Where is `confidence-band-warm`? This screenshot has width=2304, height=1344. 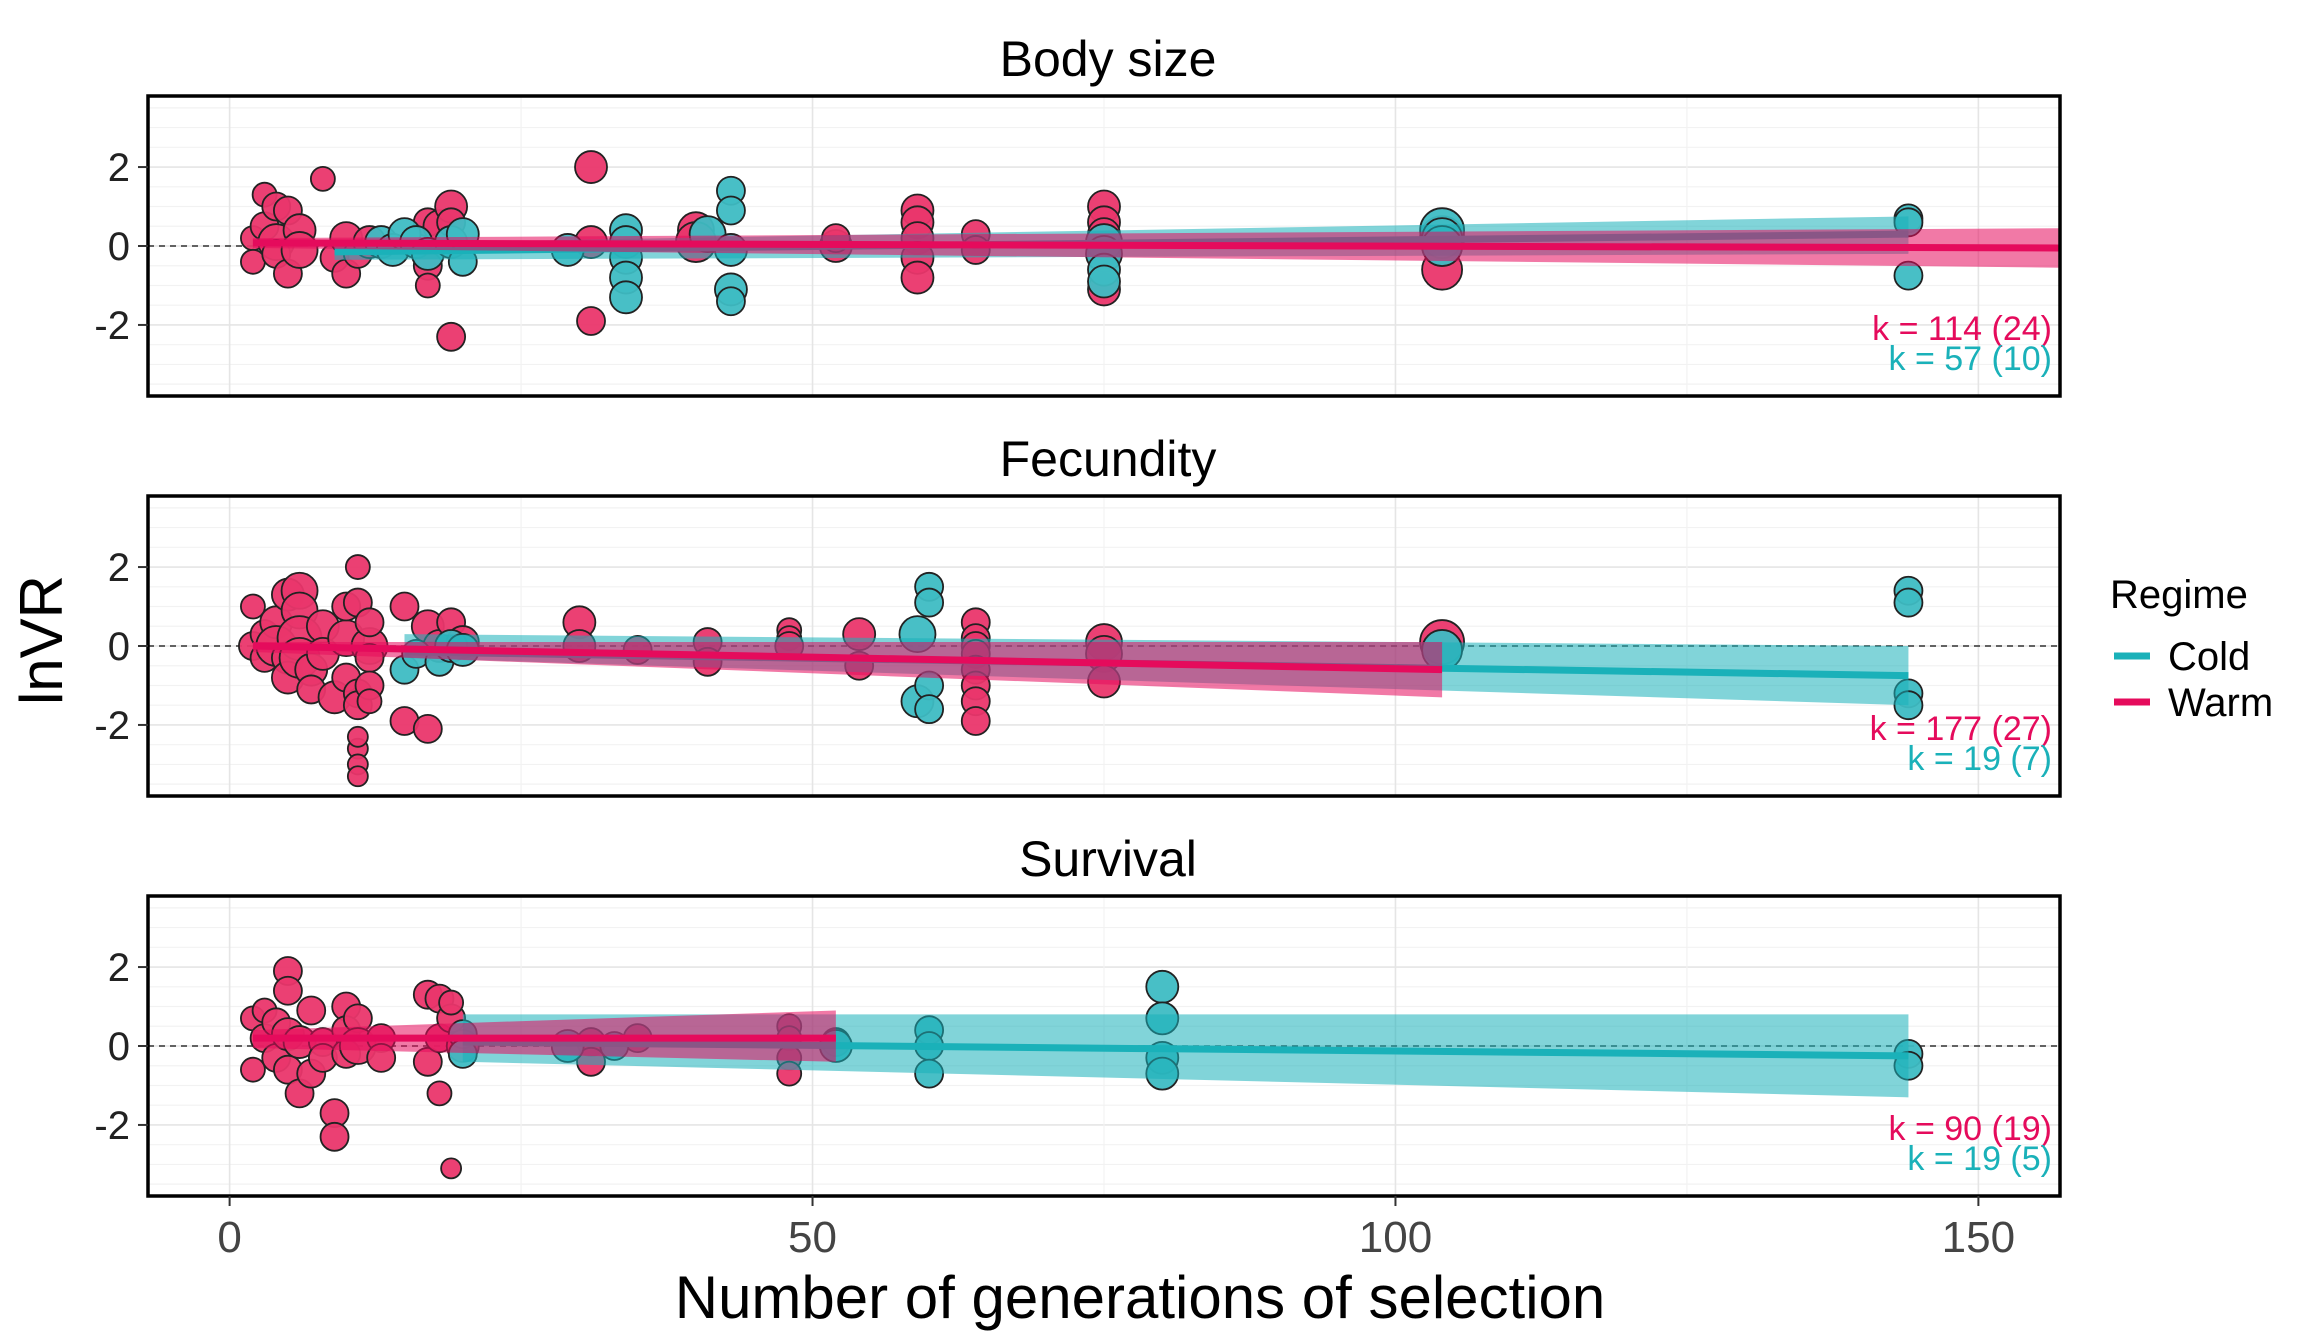
confidence-band-warm is located at coordinates (847, 670).